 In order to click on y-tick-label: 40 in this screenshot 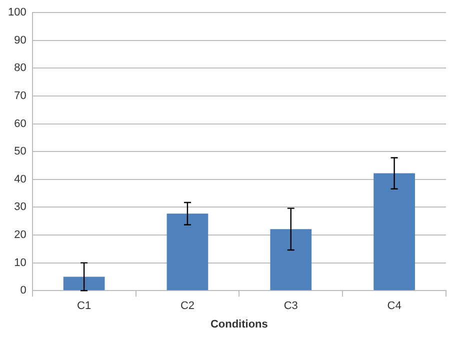, I will do `click(20, 179)`.